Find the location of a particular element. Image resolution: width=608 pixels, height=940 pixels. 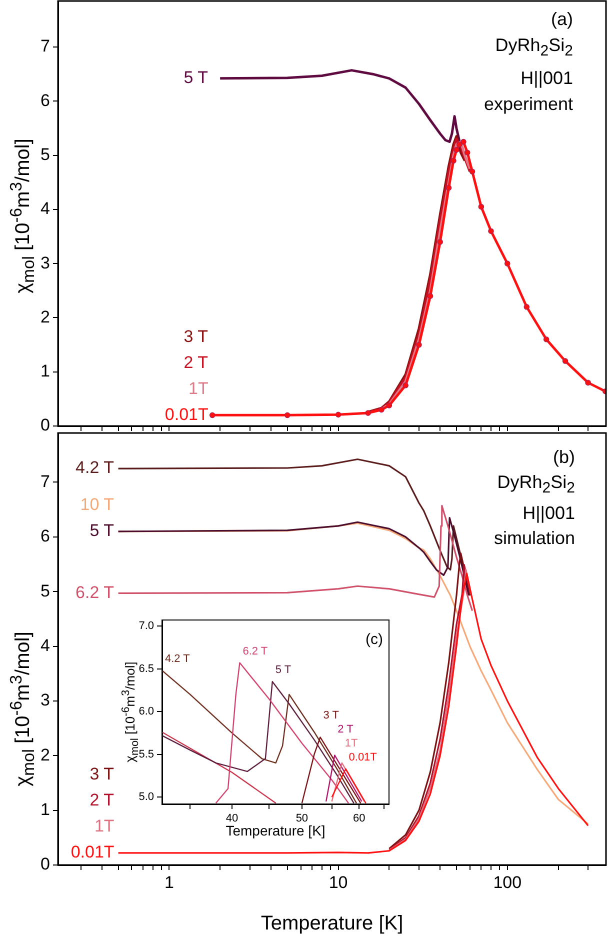

x-tick-label: 10 is located at coordinates (338, 882).